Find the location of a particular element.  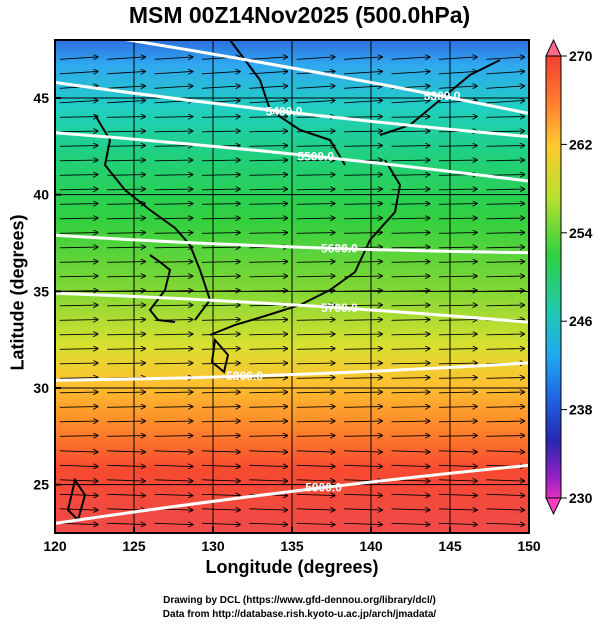

colorbar-tick-label: 246 is located at coordinates (581, 321).